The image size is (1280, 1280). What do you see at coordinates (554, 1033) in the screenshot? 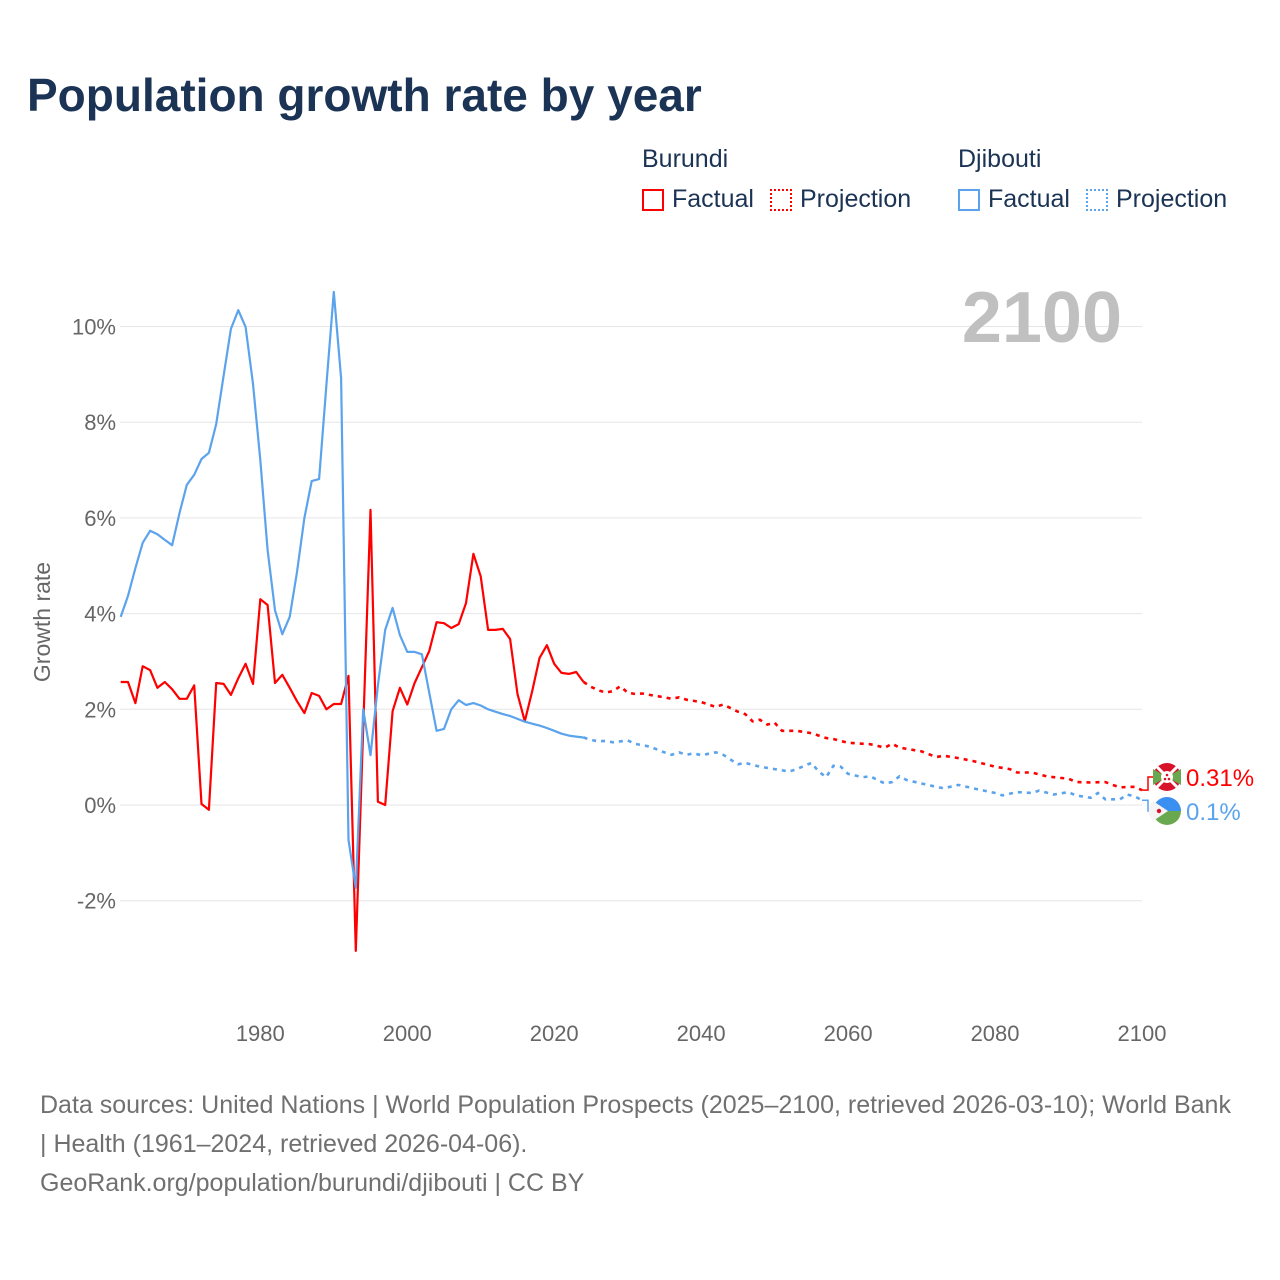
I see `x-tick-label: 2020` at bounding box center [554, 1033].